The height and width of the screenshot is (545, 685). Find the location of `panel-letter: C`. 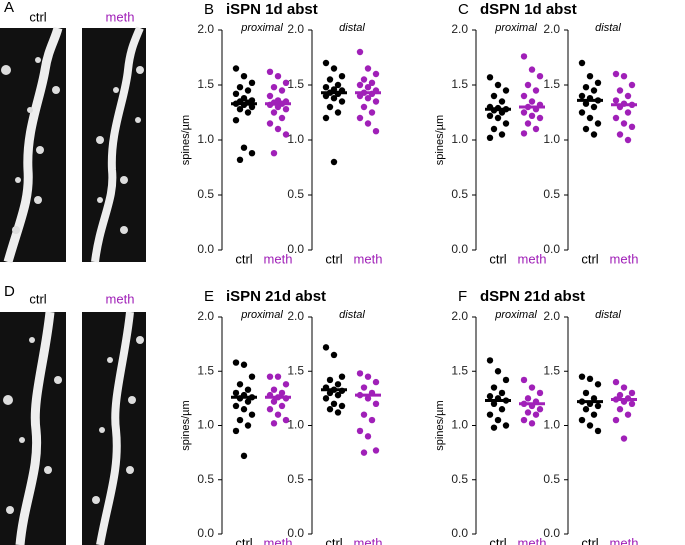

panel-letter: C is located at coordinates (463, 9).